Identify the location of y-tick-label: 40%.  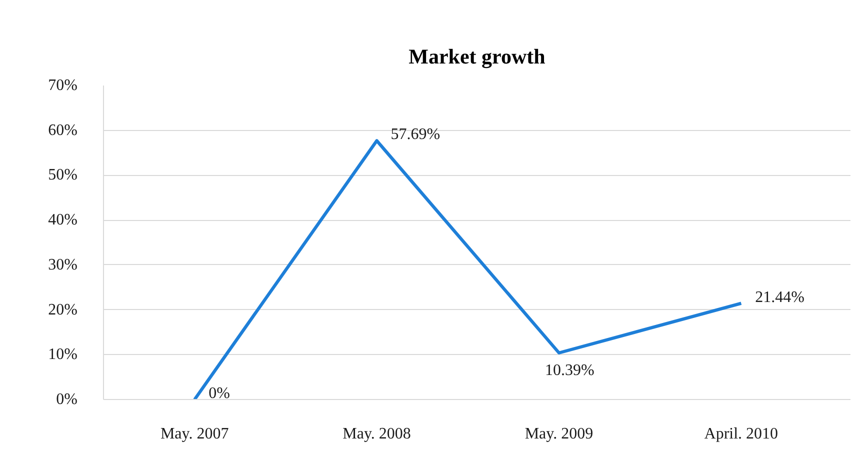
(63, 220).